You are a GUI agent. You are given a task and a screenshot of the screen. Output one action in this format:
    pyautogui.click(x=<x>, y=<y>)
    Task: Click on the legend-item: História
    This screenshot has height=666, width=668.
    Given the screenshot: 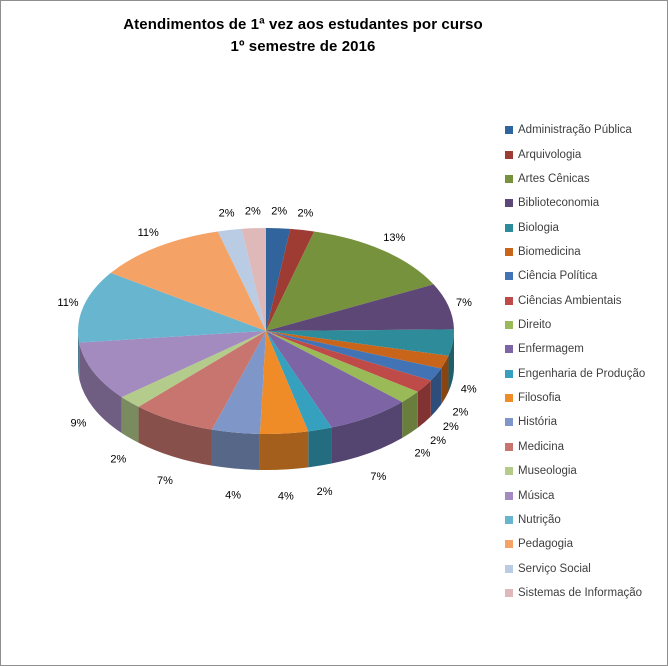 What is the action you would take?
    pyautogui.click(x=575, y=422)
    